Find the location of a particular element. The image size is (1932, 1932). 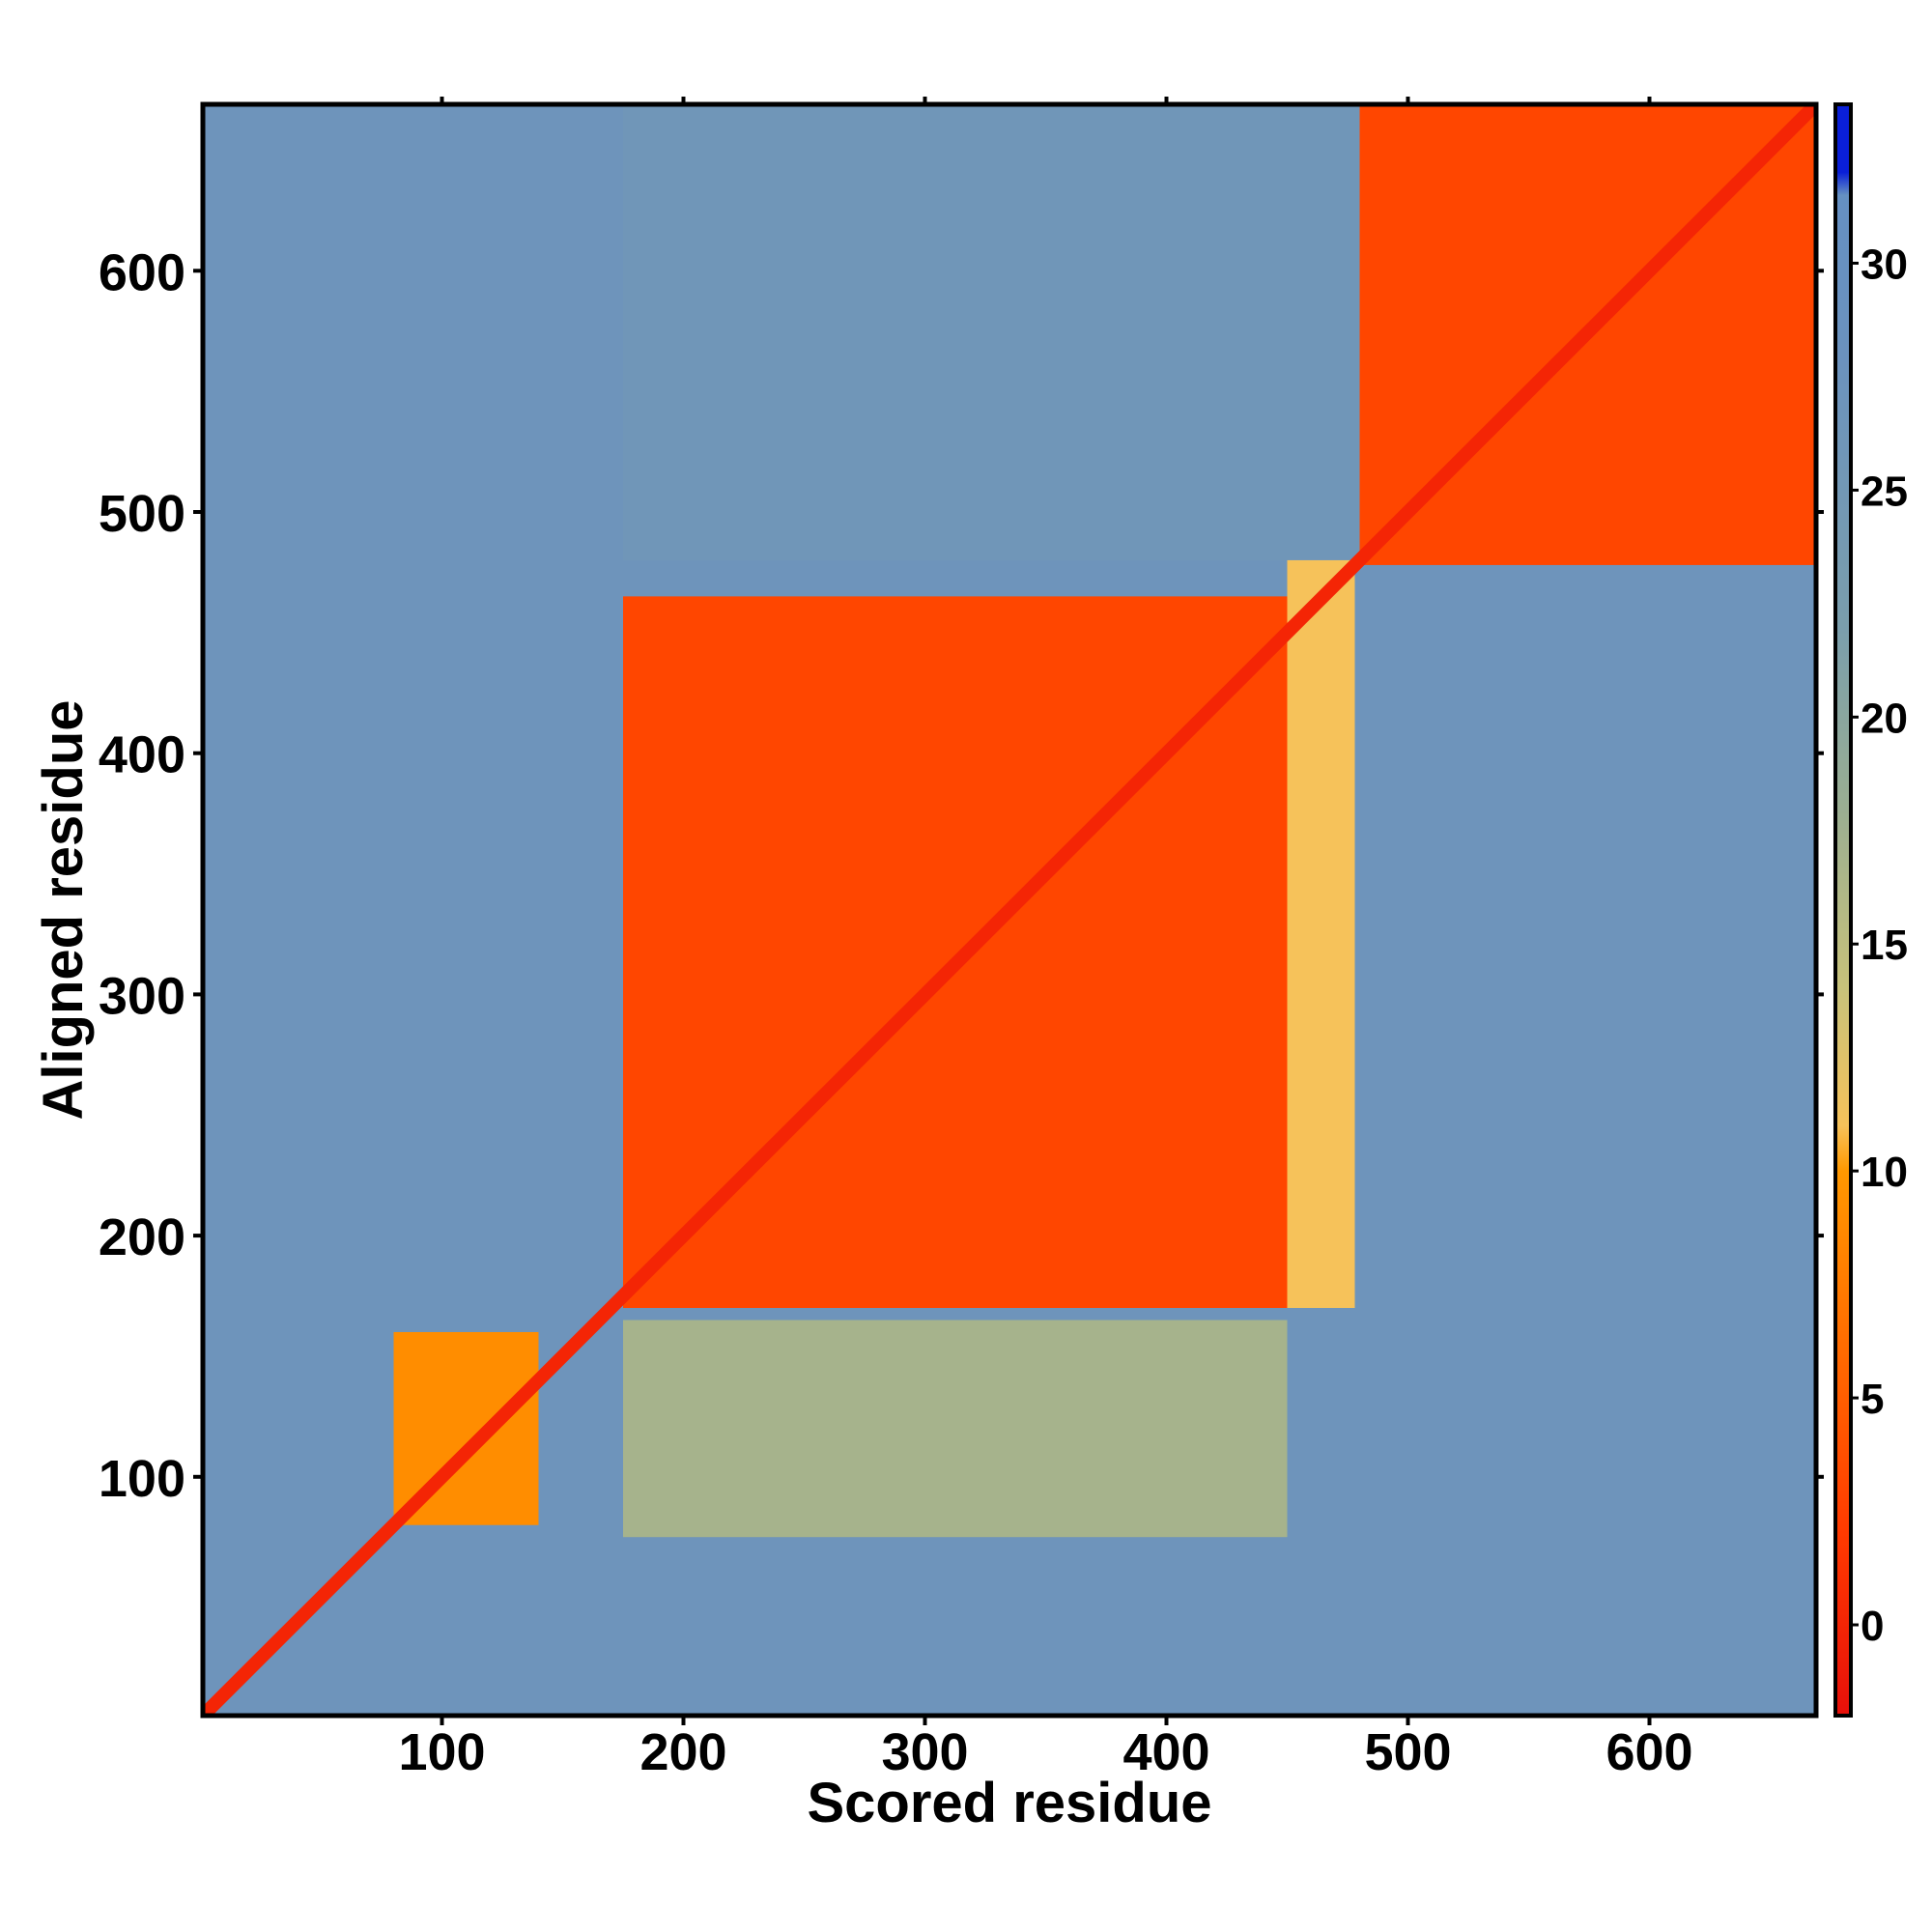

x-axis-title: Scored residue is located at coordinates (1009, 1803).